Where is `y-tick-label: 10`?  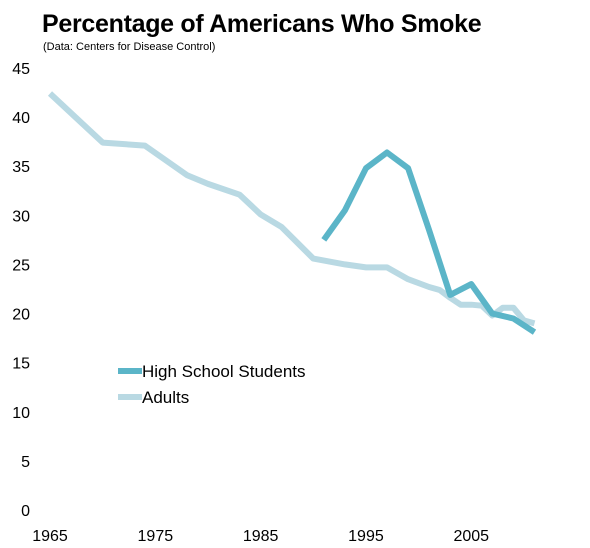 y-tick-label: 10 is located at coordinates (21, 413).